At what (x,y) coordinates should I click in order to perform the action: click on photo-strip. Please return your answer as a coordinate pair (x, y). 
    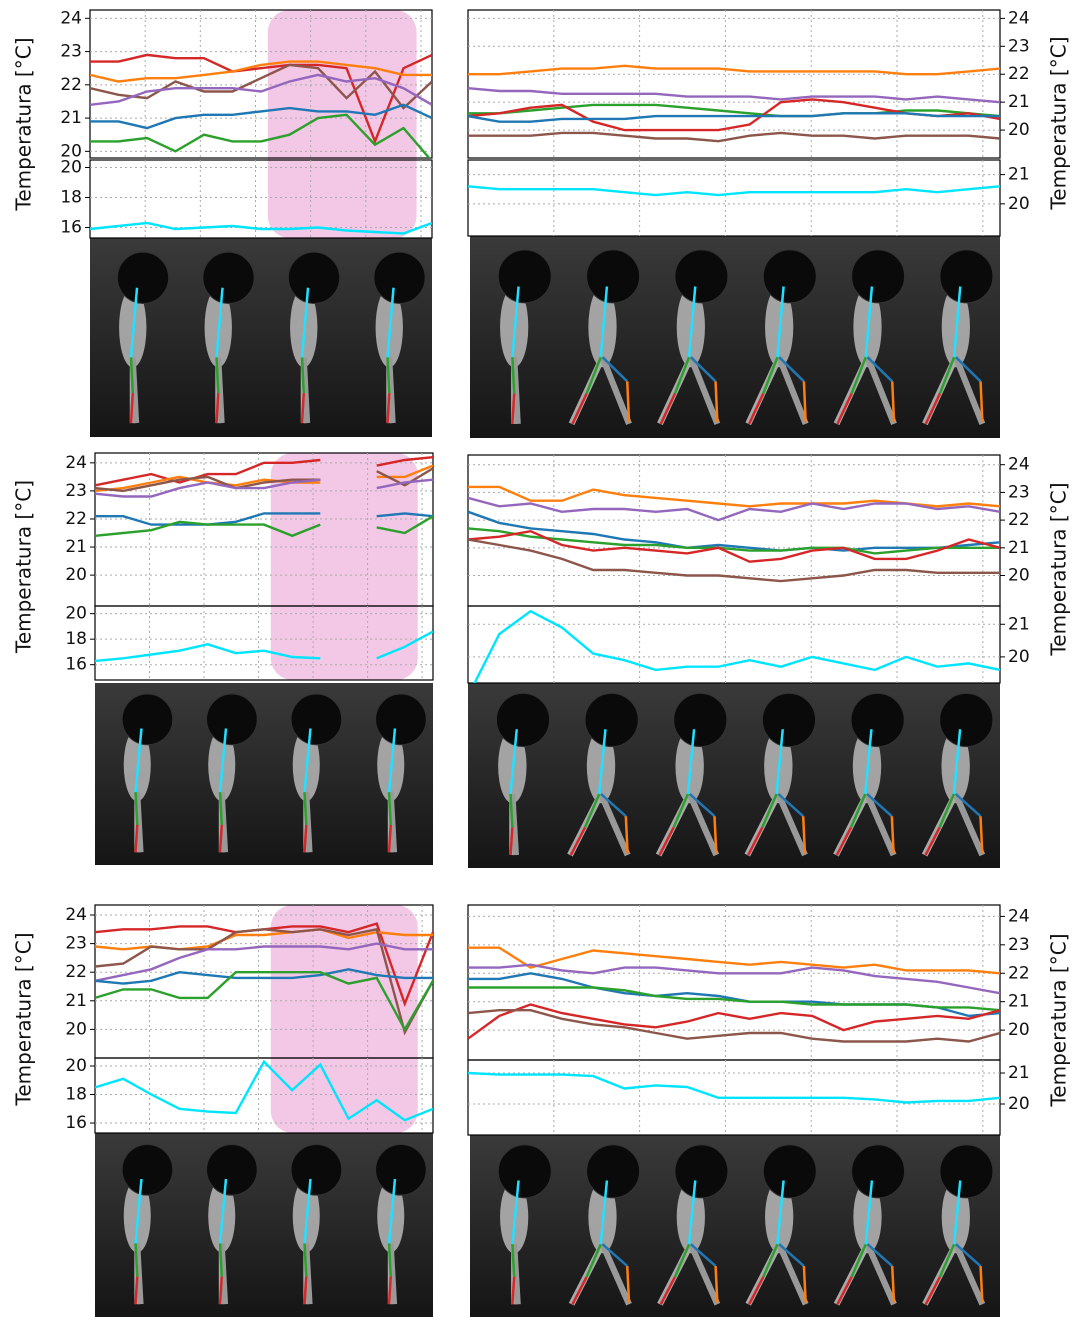
    Looking at the image, I should click on (735, 1226).